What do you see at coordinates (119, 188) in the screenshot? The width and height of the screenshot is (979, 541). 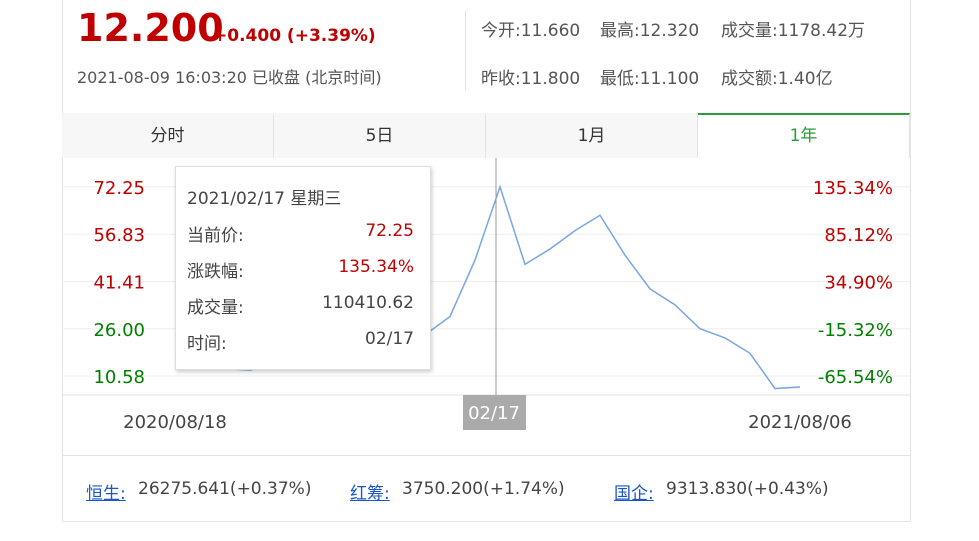 I see `y-tick-label: 72.25` at bounding box center [119, 188].